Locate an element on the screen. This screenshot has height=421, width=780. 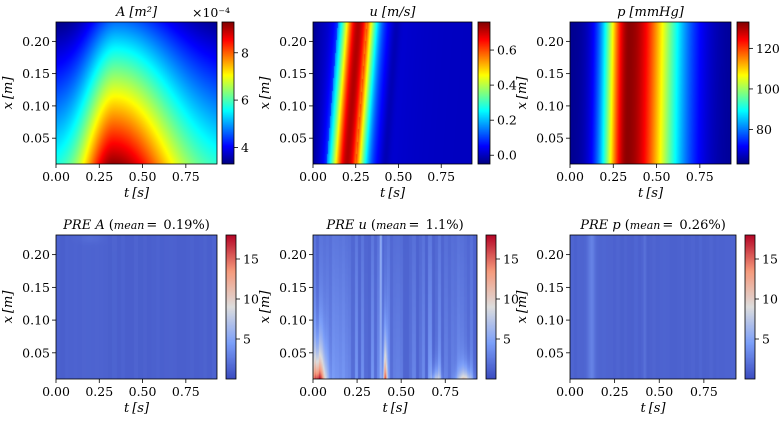
title-unit: [m²] is located at coordinates (143, 12).